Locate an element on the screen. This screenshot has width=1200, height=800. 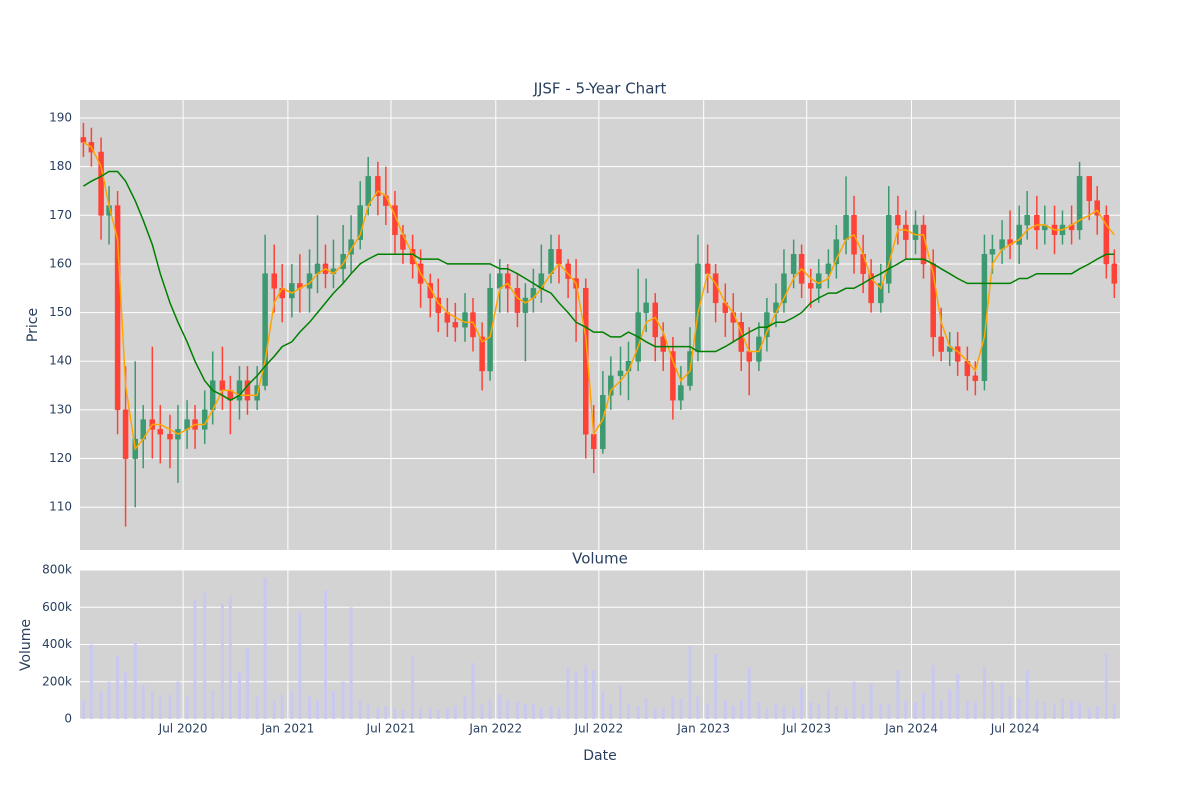
y-axis-title: Price is located at coordinates (33, 325).